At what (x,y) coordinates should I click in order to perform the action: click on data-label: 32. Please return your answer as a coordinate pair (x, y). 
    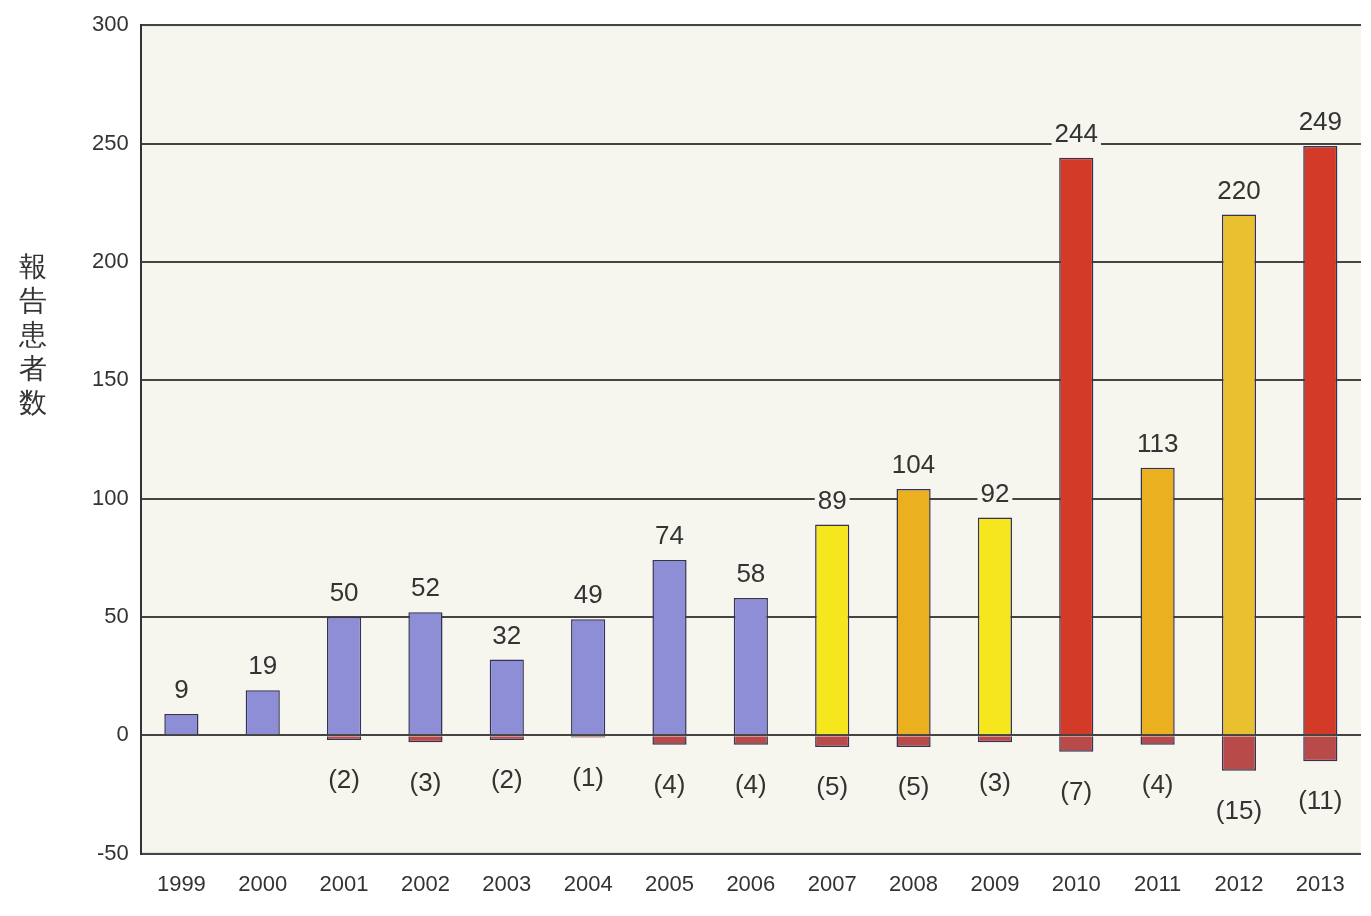
    Looking at the image, I should click on (507, 634).